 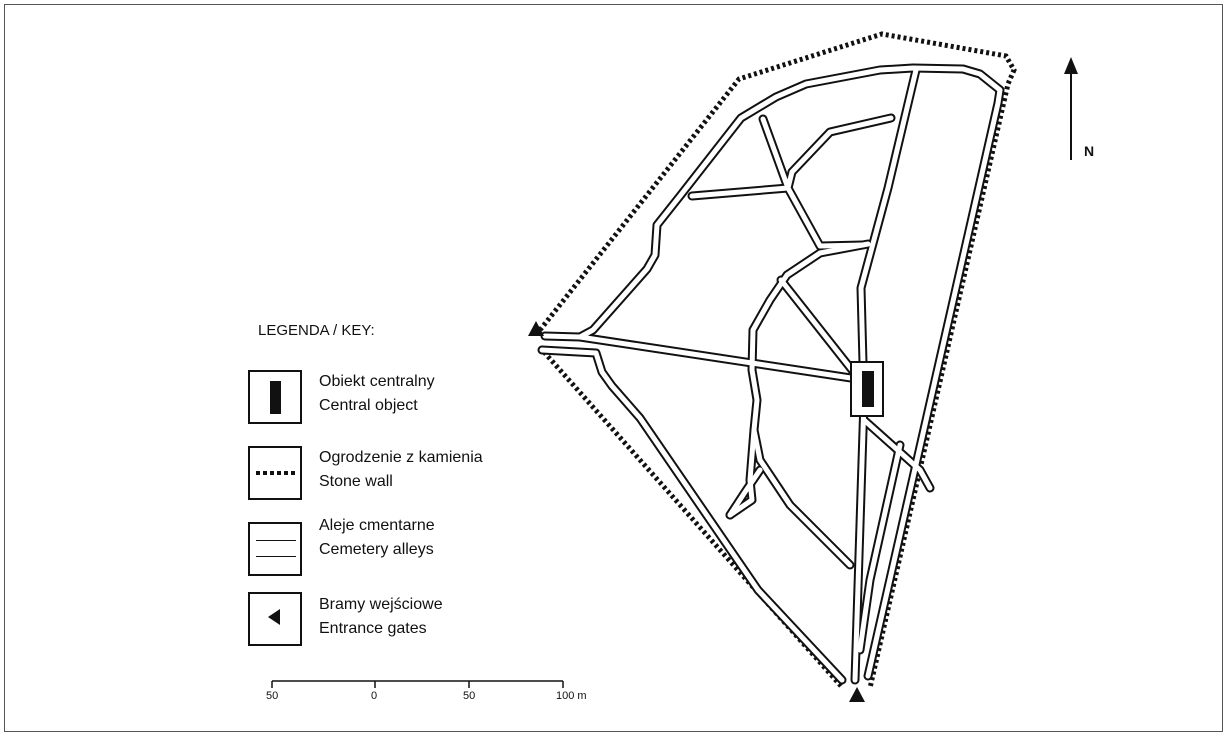 I want to click on legend-label-en: Cemetery alleys, so click(x=376, y=549).